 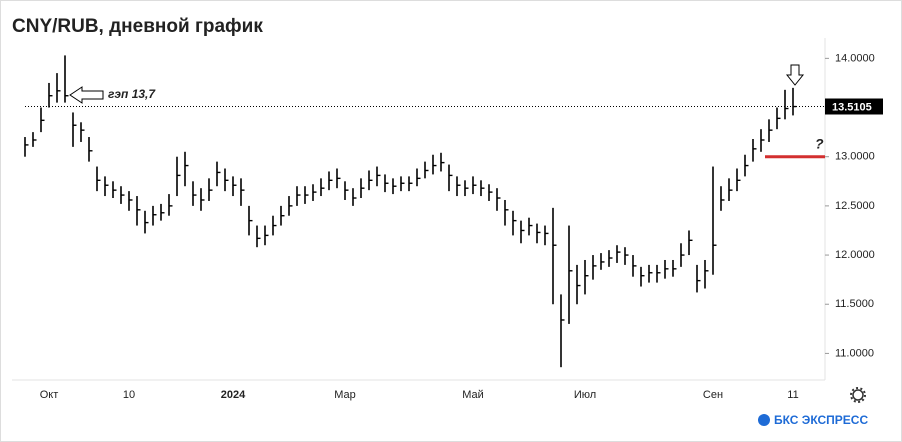 I want to click on x-tick-label: Май, so click(x=473, y=395).